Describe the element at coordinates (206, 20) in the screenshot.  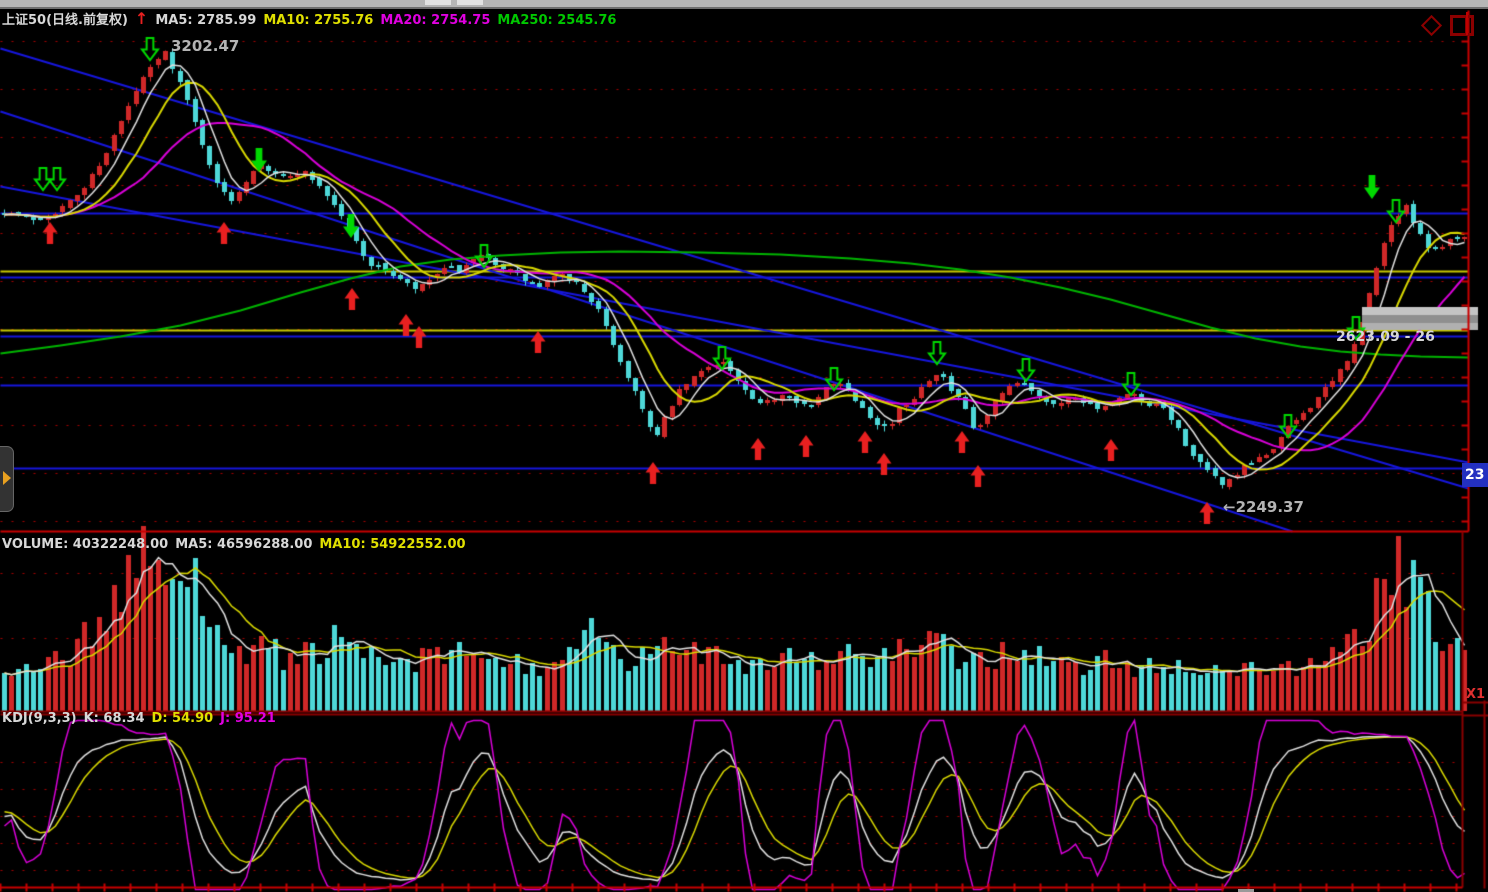
I see `ma5-value: MA5: 2785.99` at that location.